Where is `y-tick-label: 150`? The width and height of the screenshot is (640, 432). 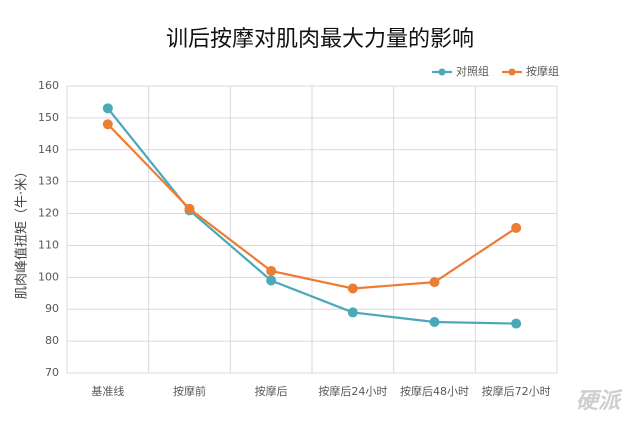 y-tick-label: 150 is located at coordinates (48, 117).